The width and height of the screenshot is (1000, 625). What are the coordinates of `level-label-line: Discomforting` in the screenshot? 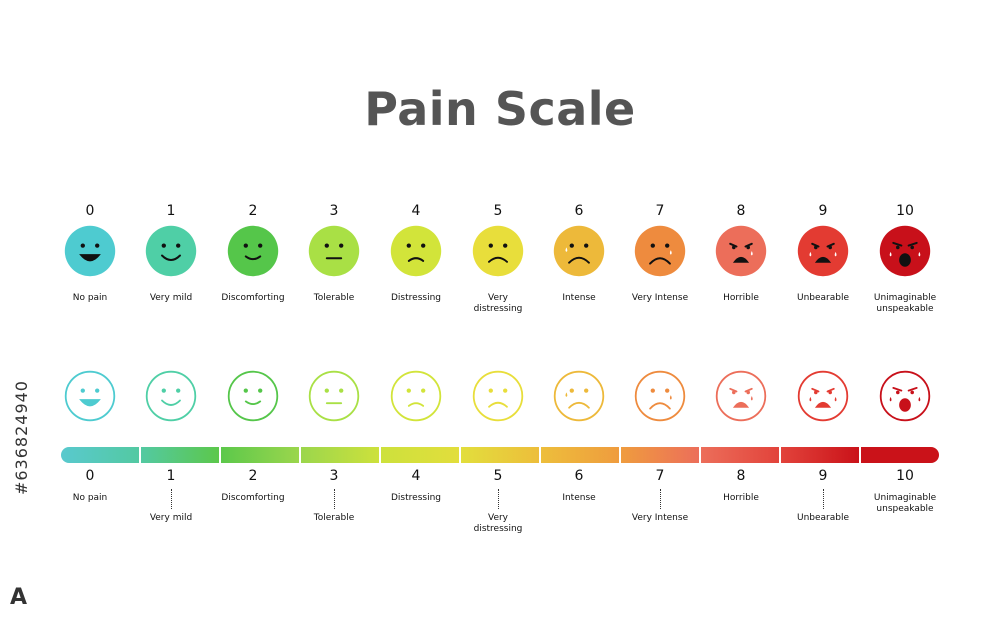 It's located at (253, 298).